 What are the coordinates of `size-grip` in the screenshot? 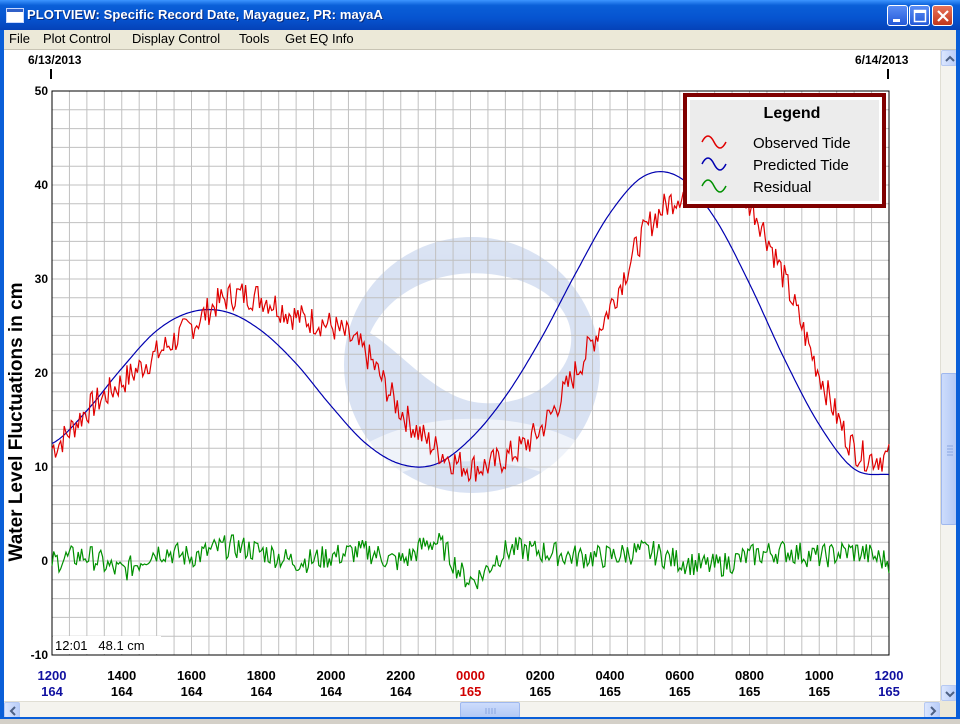 It's located at (948, 709).